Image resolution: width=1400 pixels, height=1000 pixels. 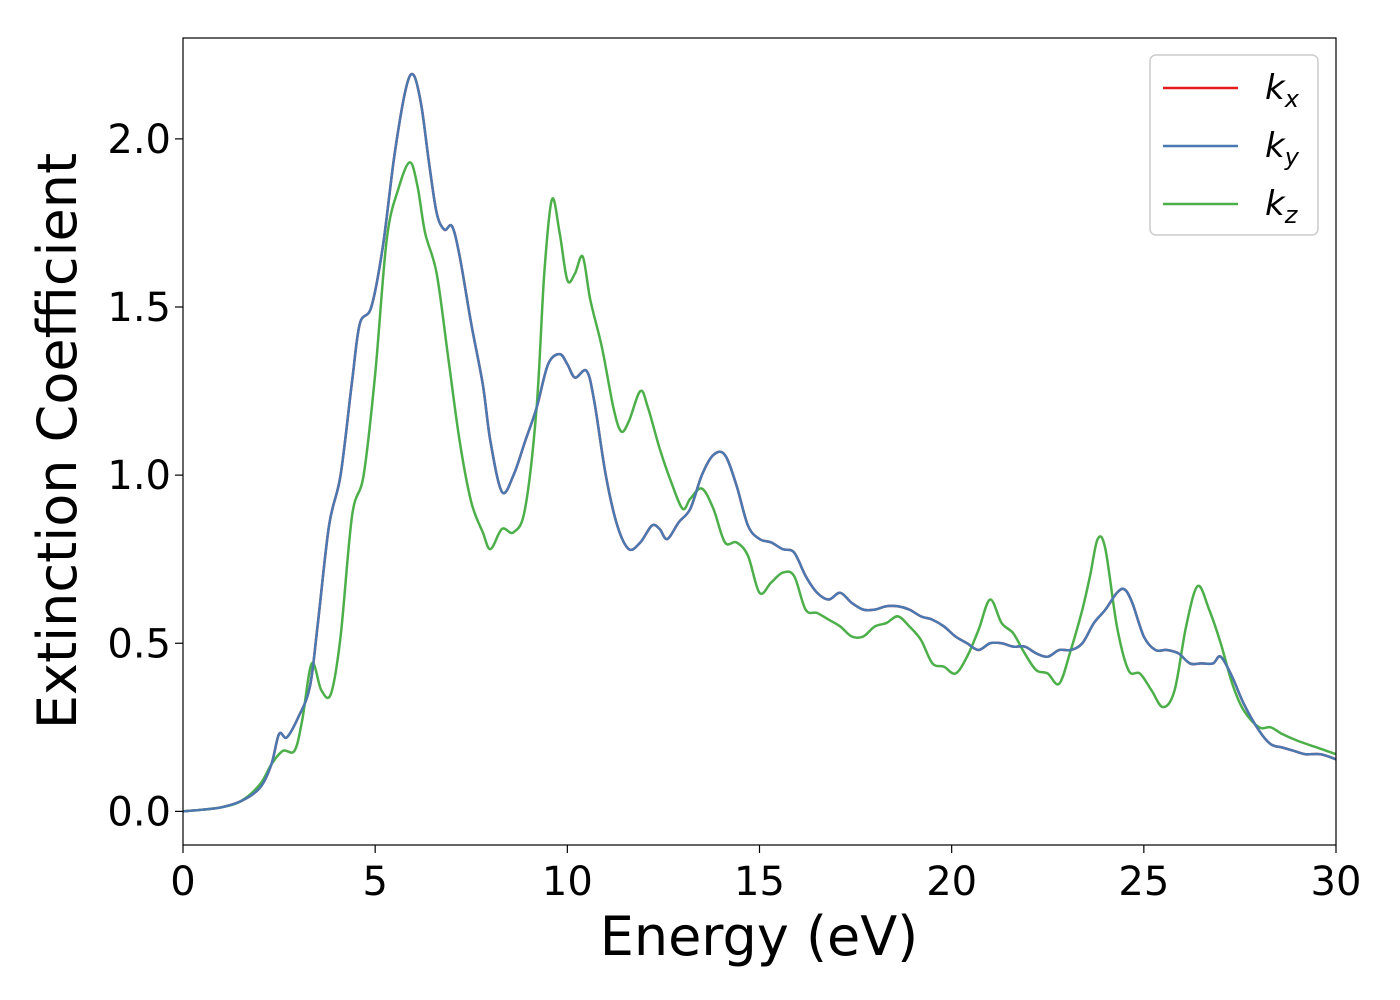 I want to click on legend-label-ky: ky, so click(x=1282, y=148).